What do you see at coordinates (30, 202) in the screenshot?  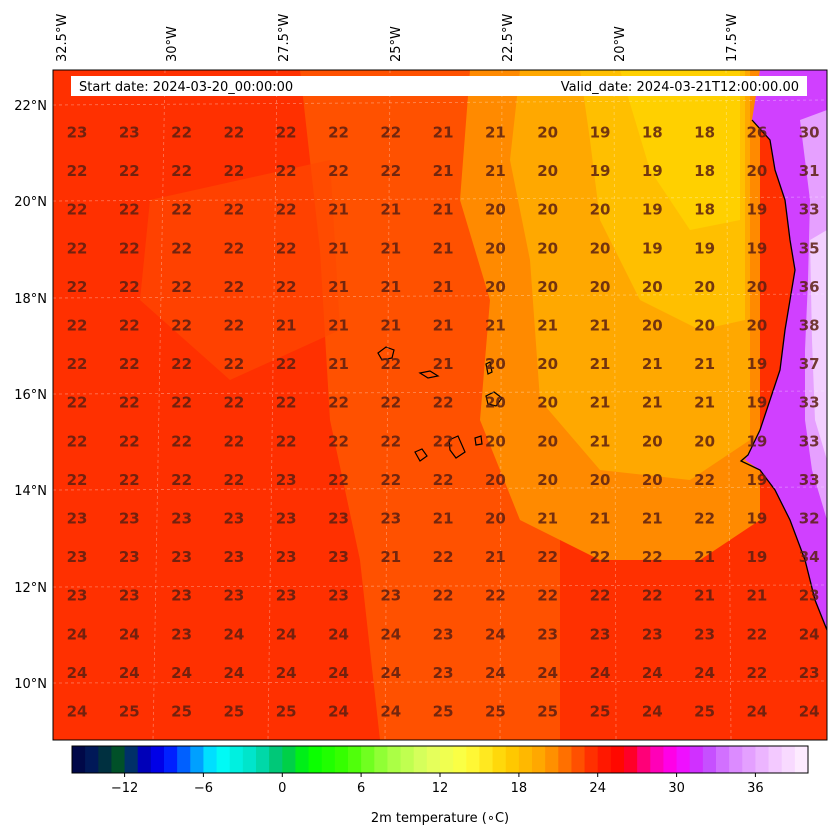 I see `lat-label: 20°N` at bounding box center [30, 202].